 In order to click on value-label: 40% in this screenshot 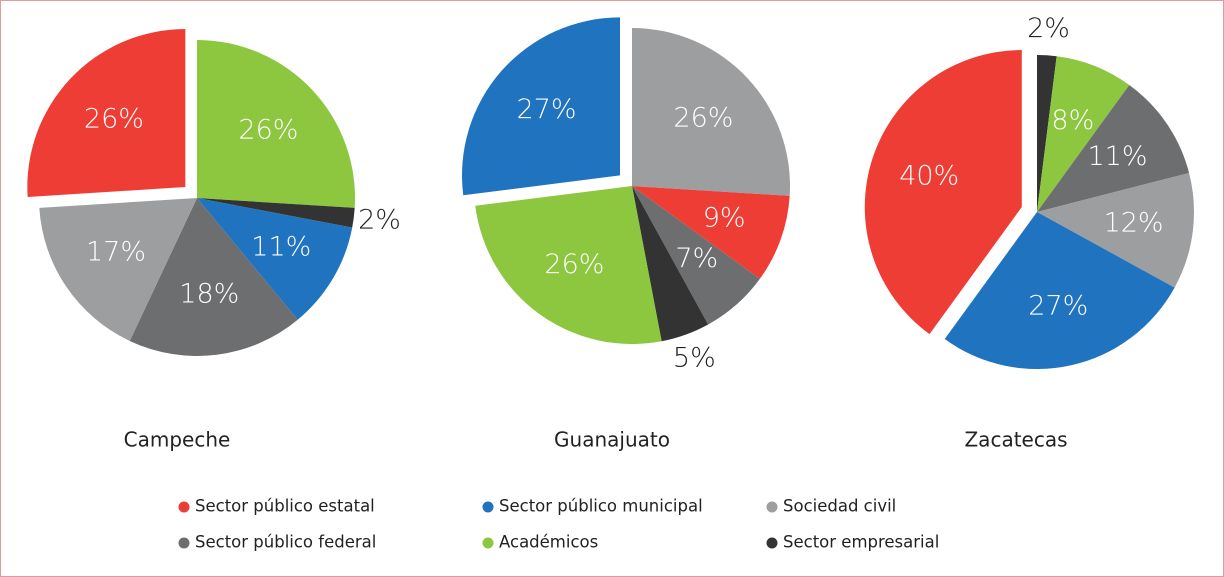, I will do `click(929, 175)`.